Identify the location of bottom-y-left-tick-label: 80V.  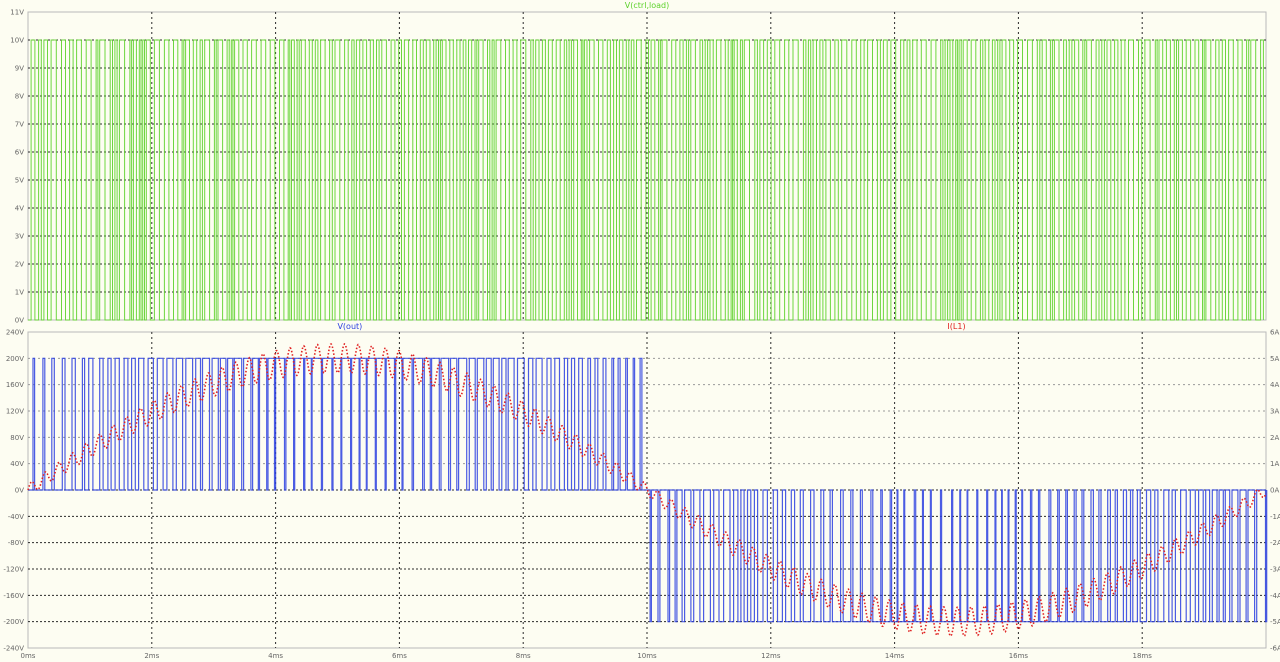
(17, 438).